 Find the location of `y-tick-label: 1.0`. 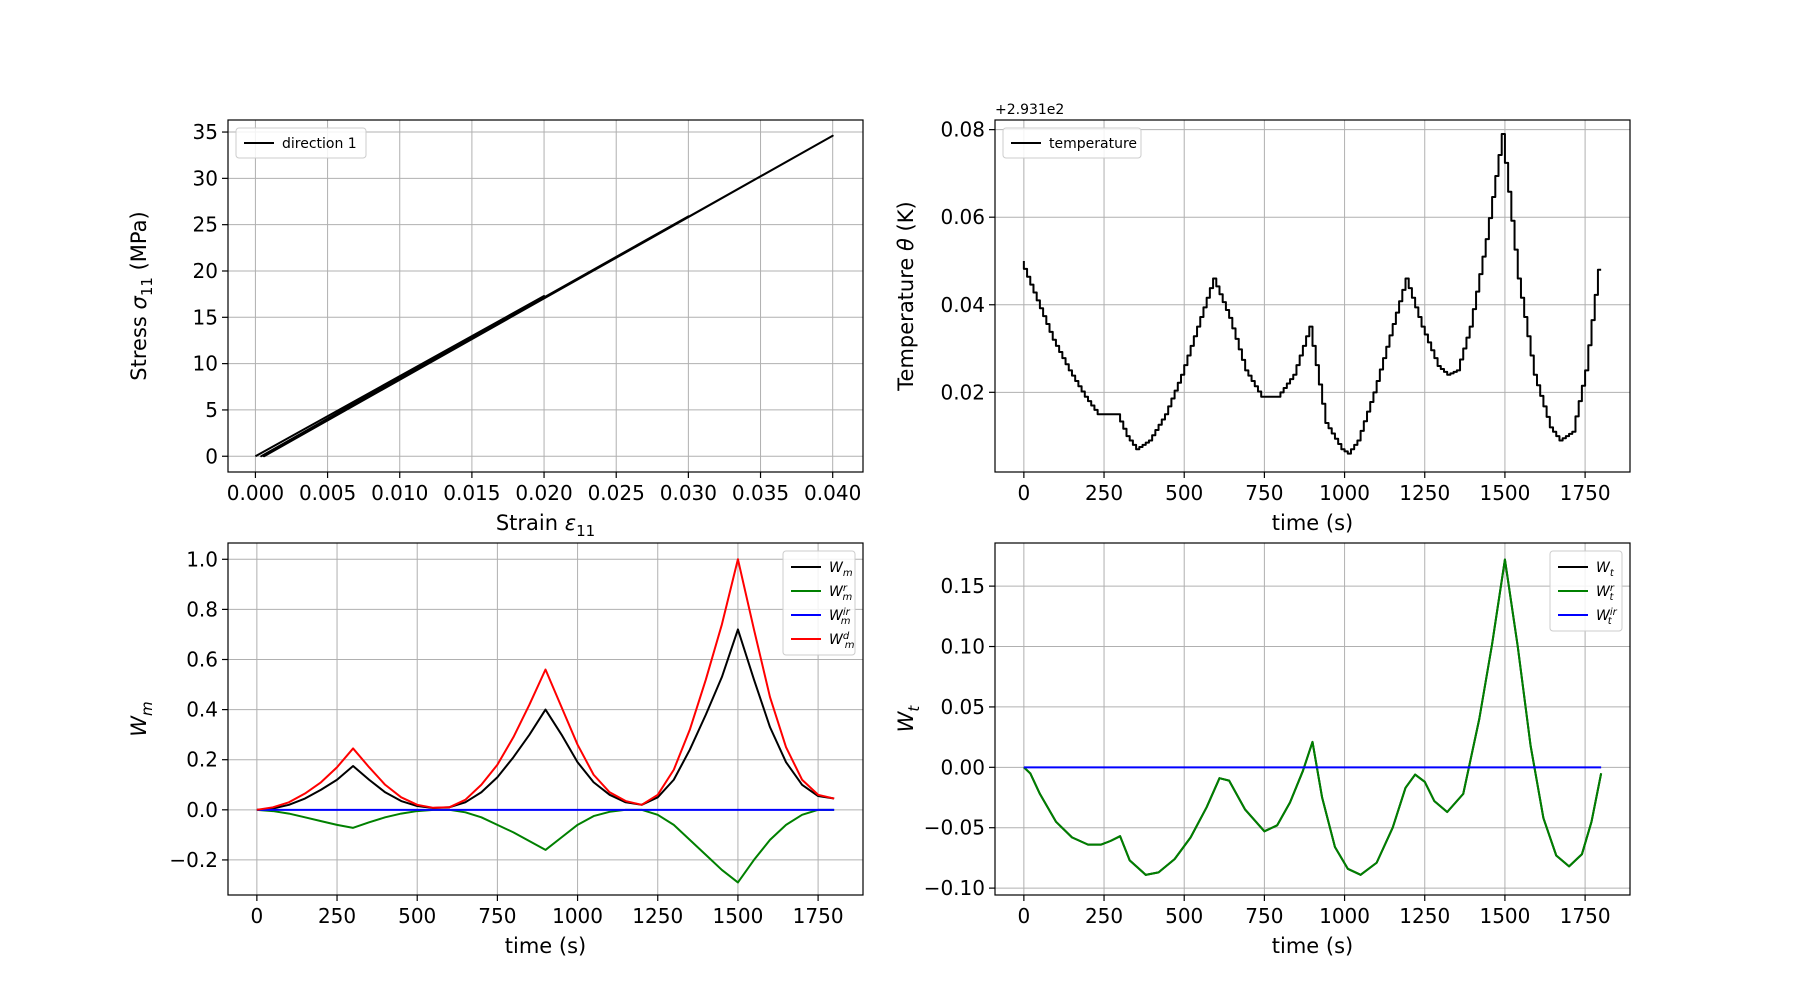

y-tick-label: 1.0 is located at coordinates (202, 559).